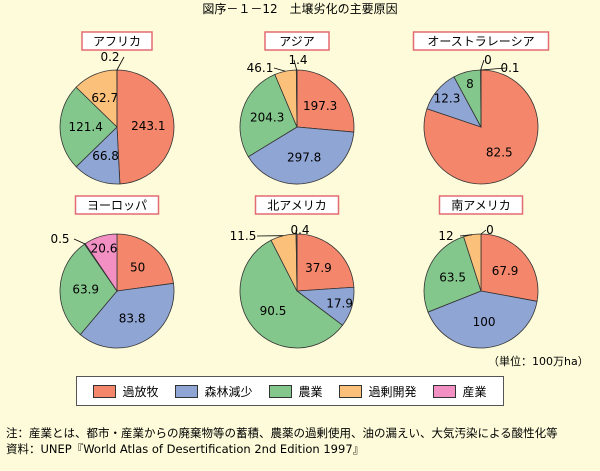  I want to click on legend-item-overgrazing: 過放牧, so click(126, 391).